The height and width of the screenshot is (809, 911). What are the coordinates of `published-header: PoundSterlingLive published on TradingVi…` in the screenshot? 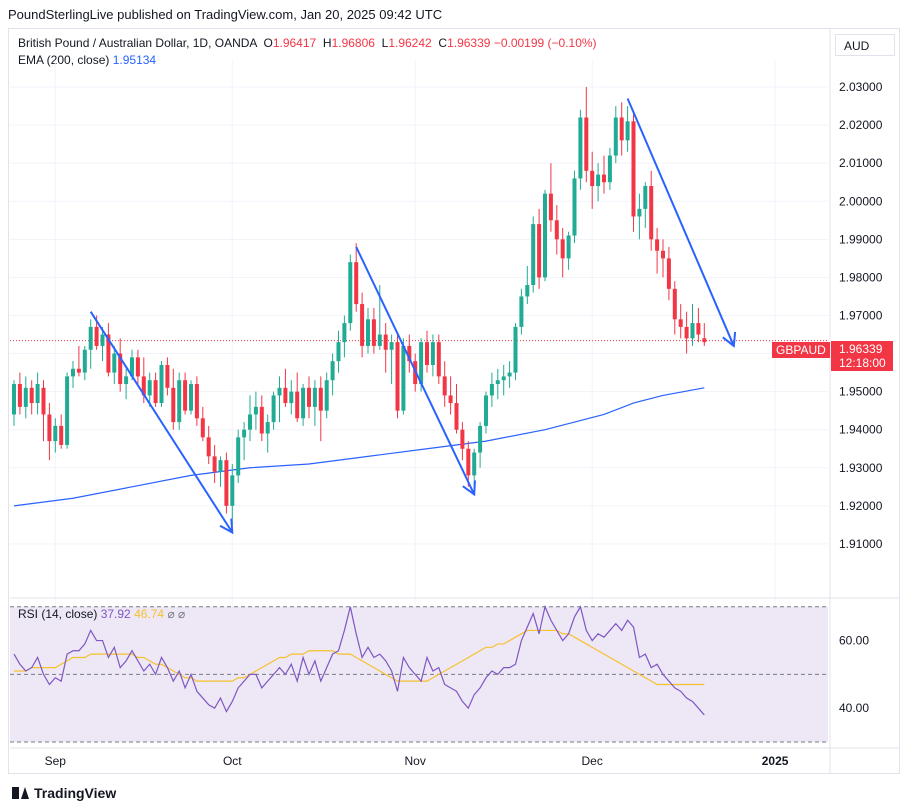 It's located at (225, 14).